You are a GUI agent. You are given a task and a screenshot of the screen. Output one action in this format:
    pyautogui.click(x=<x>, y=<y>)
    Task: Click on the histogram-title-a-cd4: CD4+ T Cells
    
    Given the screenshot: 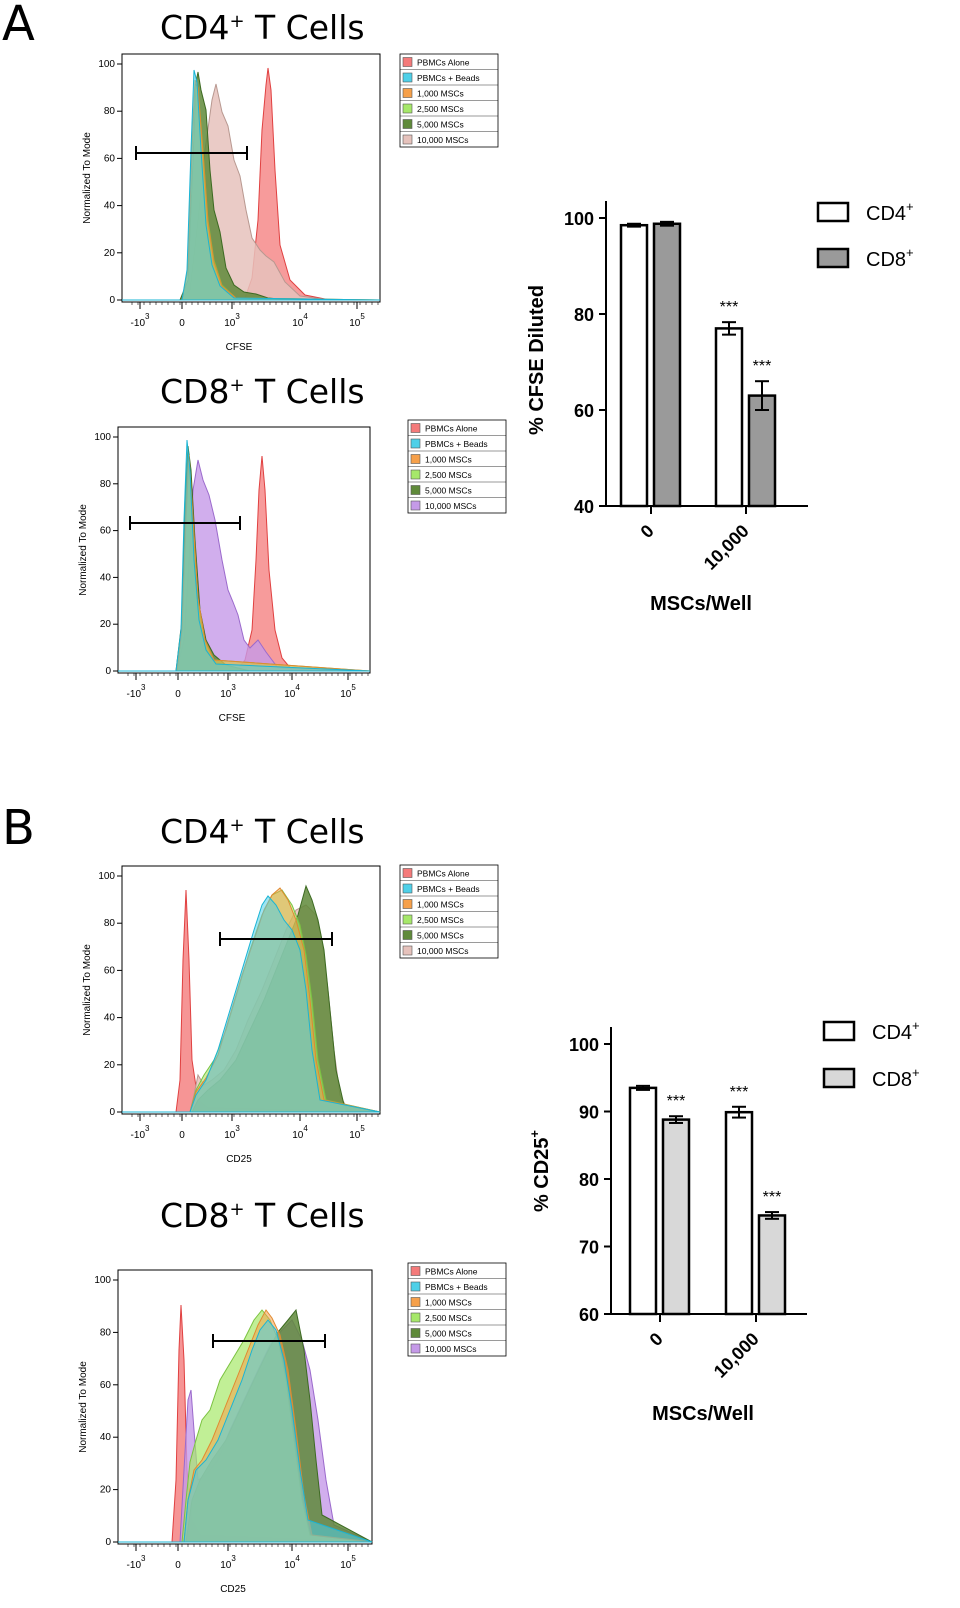 What is the action you would take?
    pyautogui.click(x=262, y=27)
    